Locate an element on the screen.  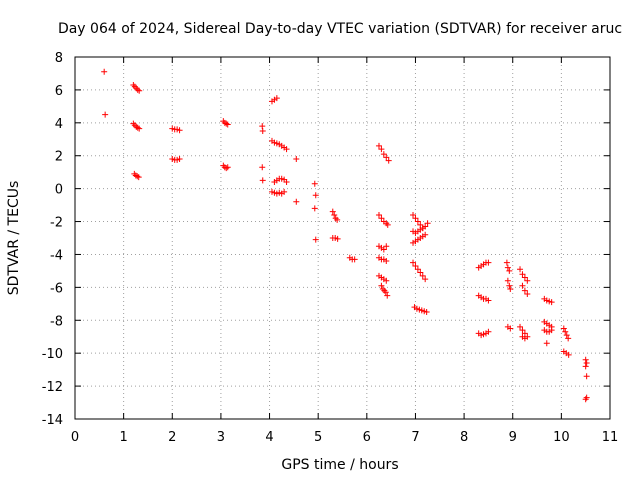
y-axis-title: SDTVAR / TECUs is located at coordinates (14, 238).